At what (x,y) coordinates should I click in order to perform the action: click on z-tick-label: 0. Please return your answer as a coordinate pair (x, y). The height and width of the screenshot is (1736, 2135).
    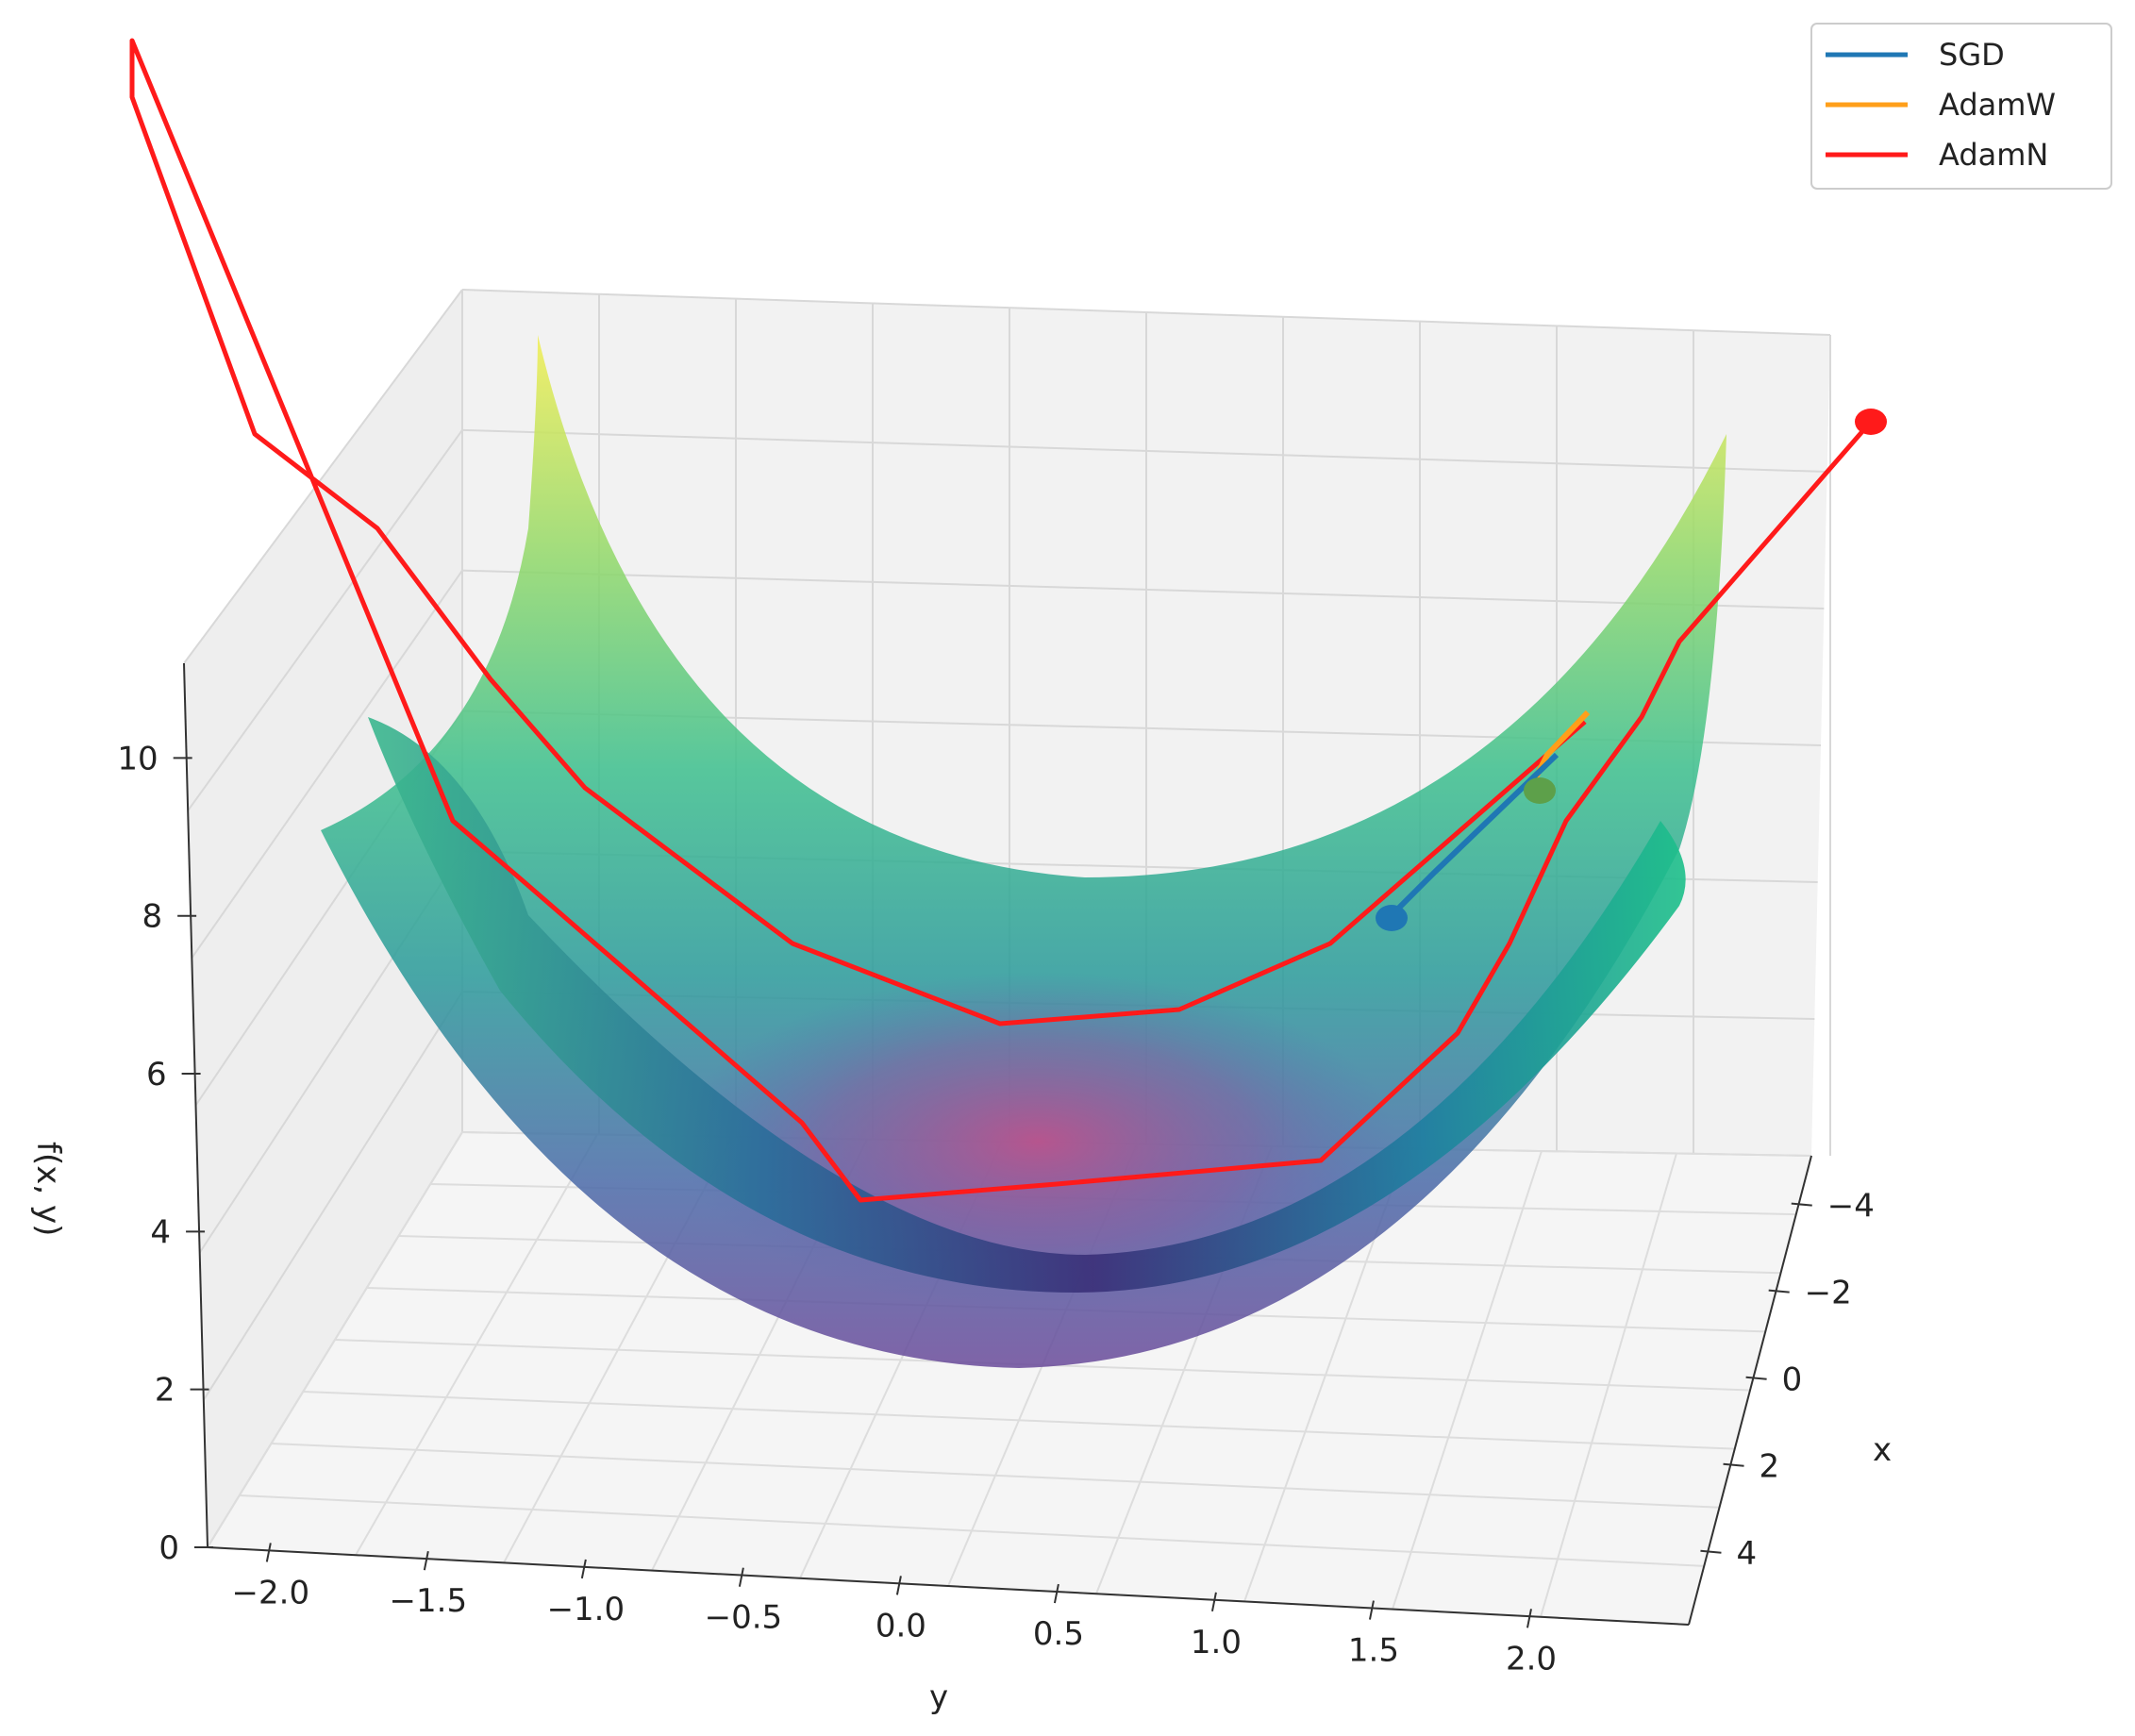
    Looking at the image, I should click on (169, 1548).